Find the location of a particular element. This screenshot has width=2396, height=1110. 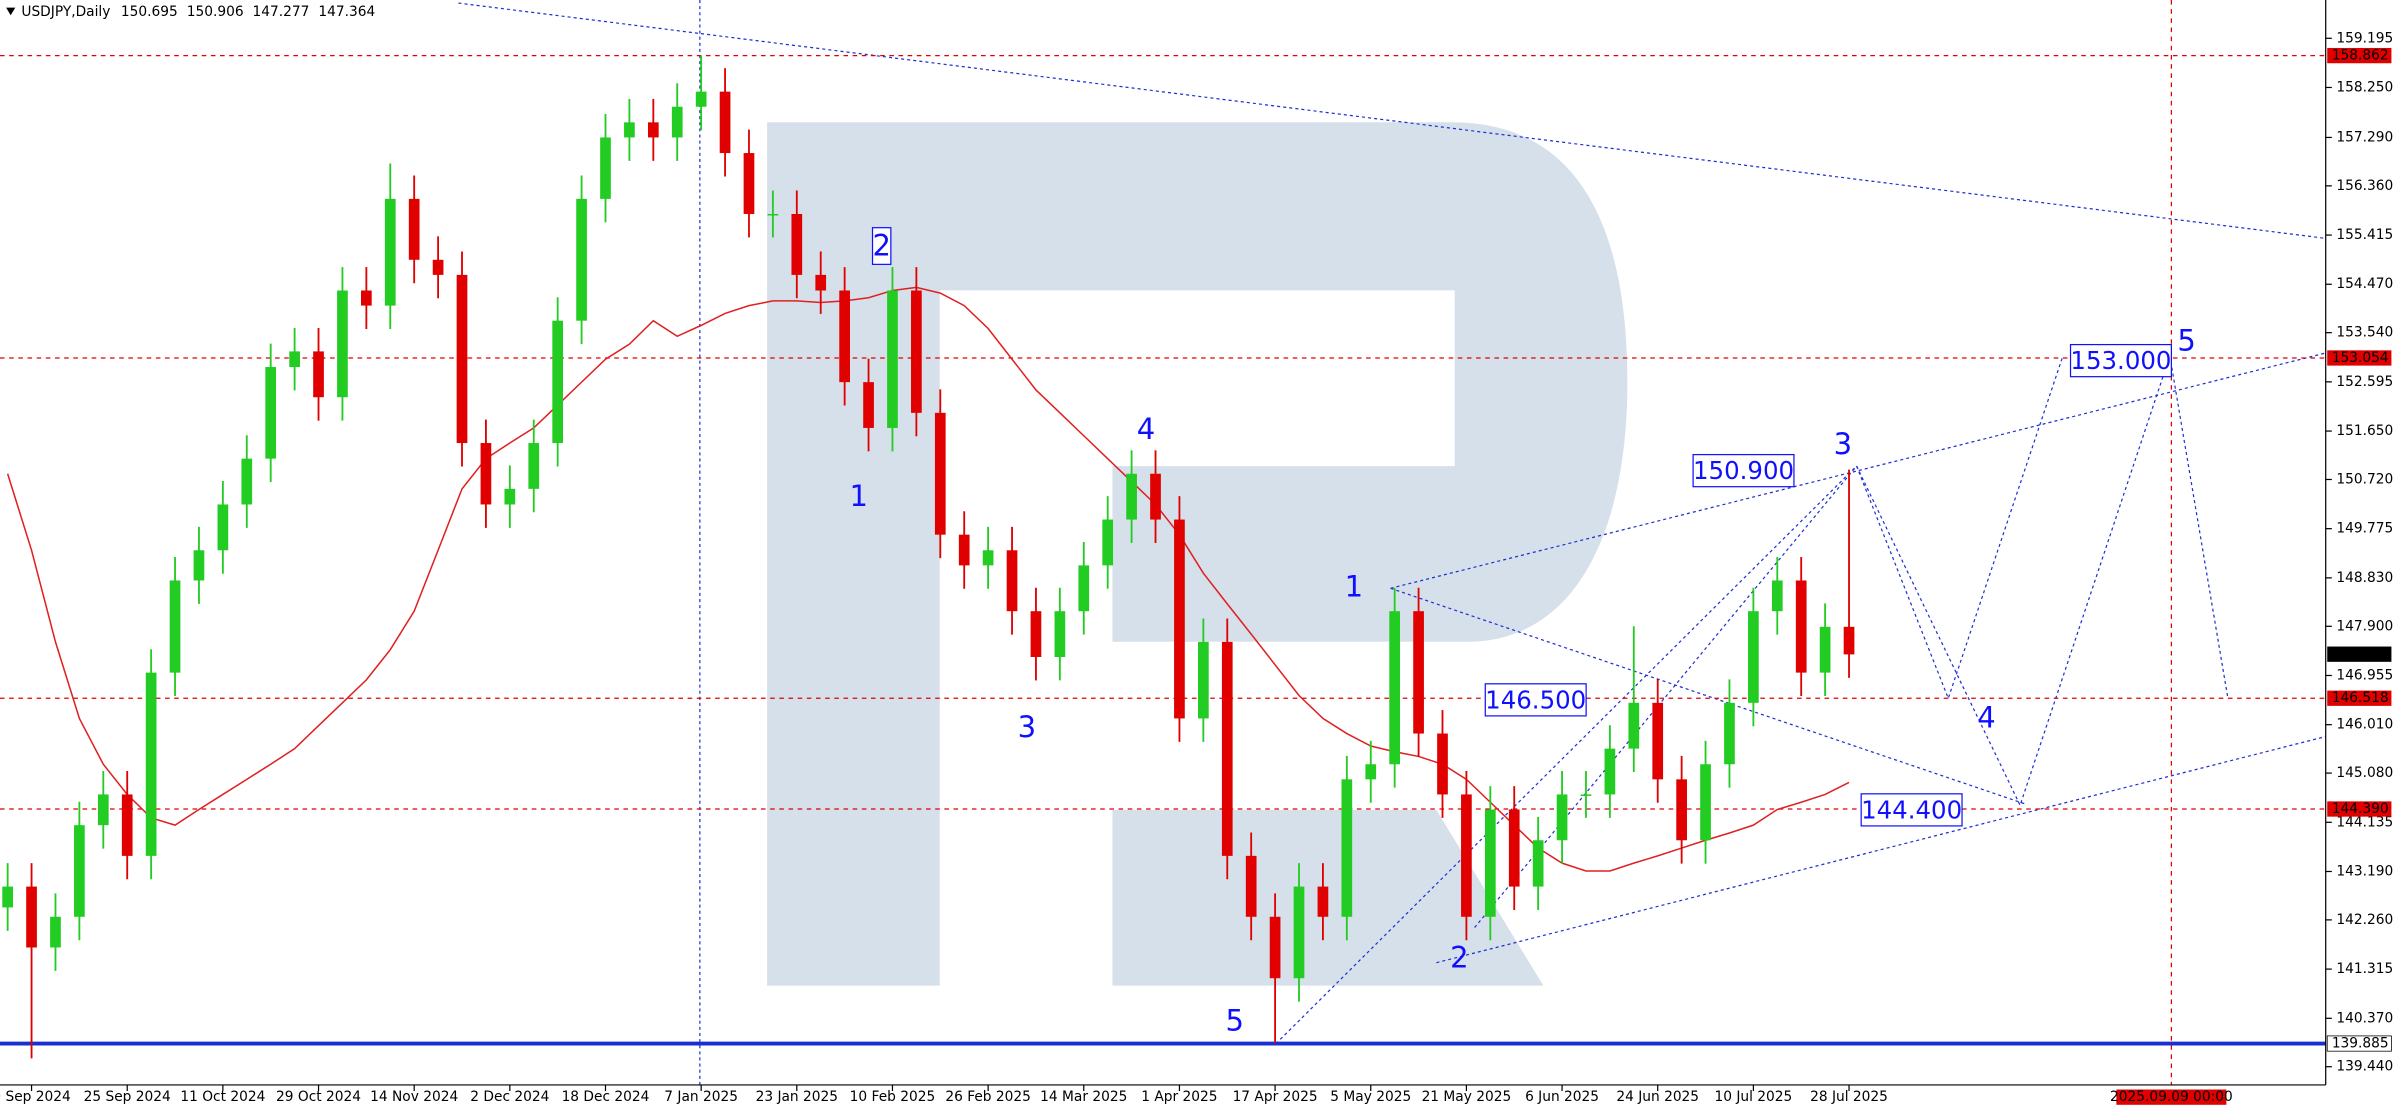

x-tick-label: 10 Feb 2025 is located at coordinates (893, 1097).